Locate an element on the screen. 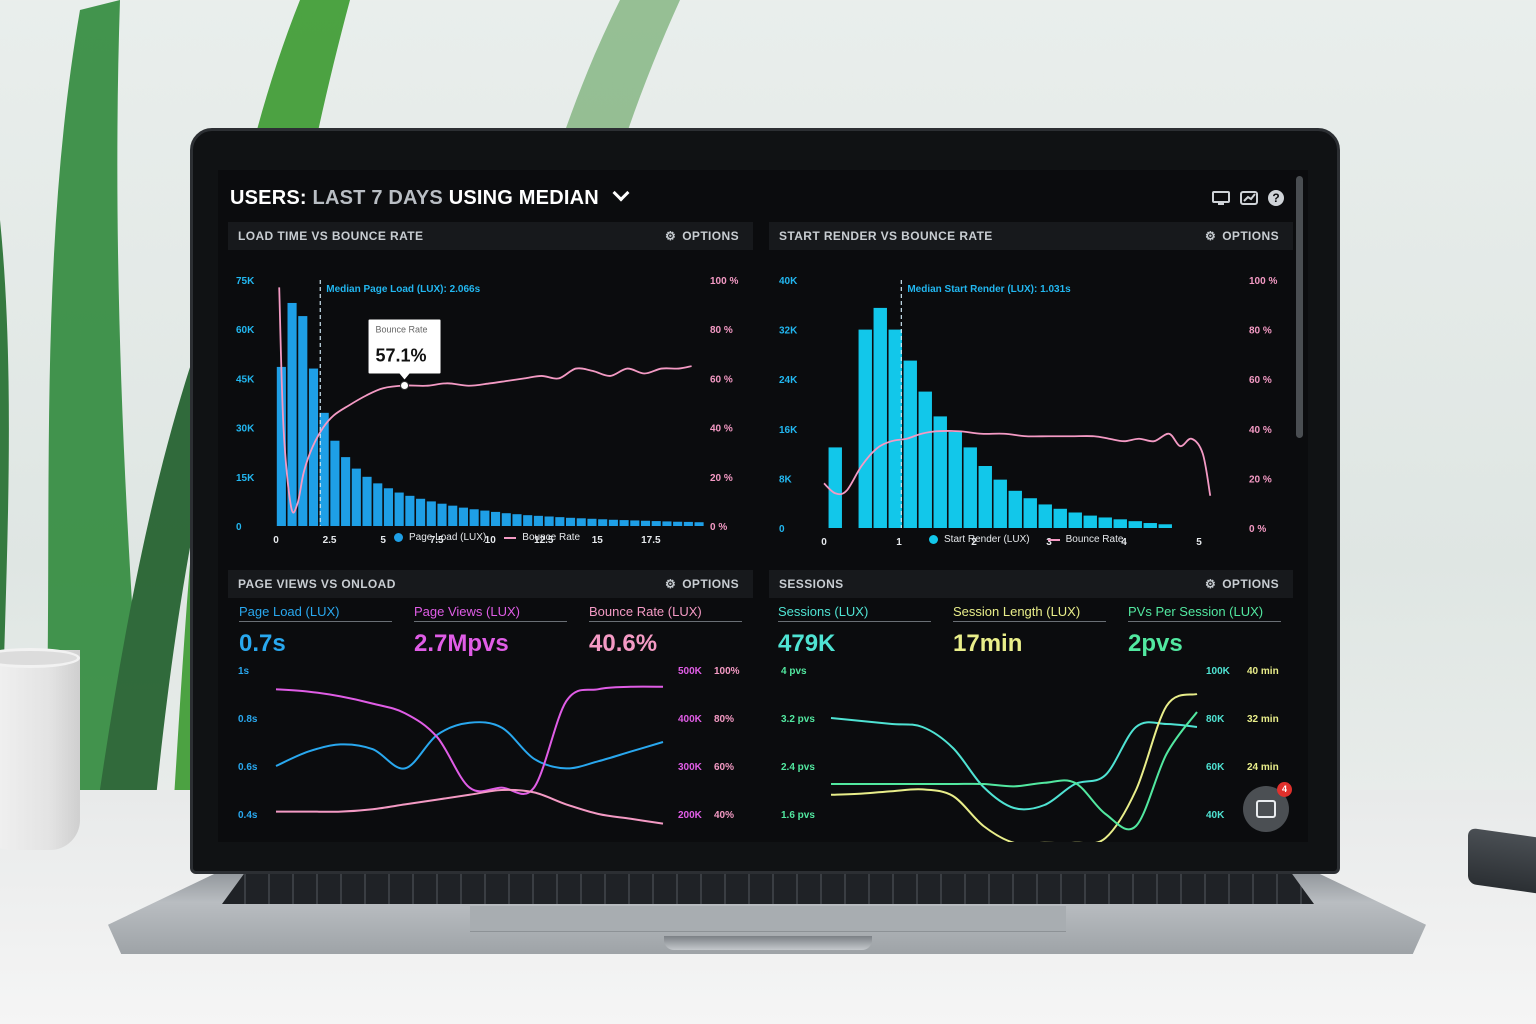 The image size is (1536, 1024). legend-item-page-load: Page Load (LUX) is located at coordinates (440, 537).